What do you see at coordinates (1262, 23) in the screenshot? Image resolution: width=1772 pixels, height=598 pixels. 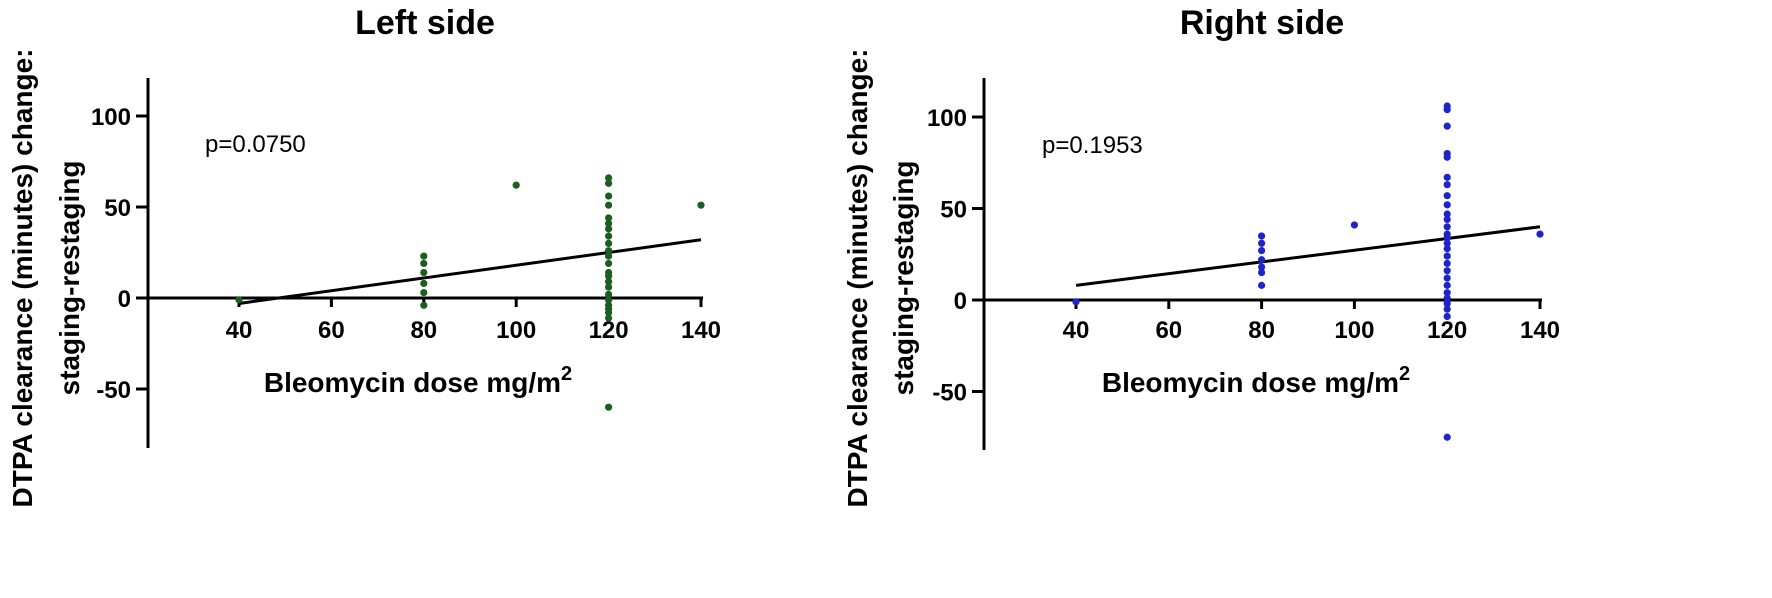 I see `chart-title: Right side` at bounding box center [1262, 23].